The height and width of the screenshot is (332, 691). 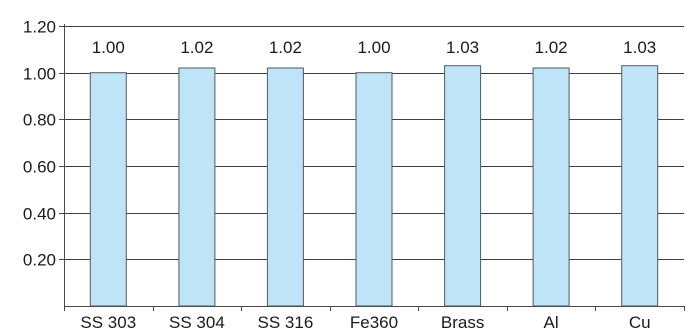 I want to click on x-category-label: SS 316, so click(x=286, y=322).